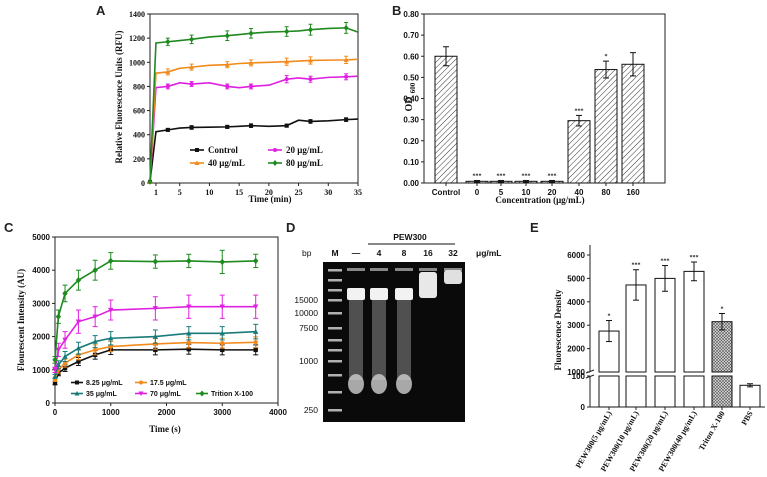 This screenshot has width=767, height=477. I want to click on gel-lane-label-1: 4, so click(379, 253).